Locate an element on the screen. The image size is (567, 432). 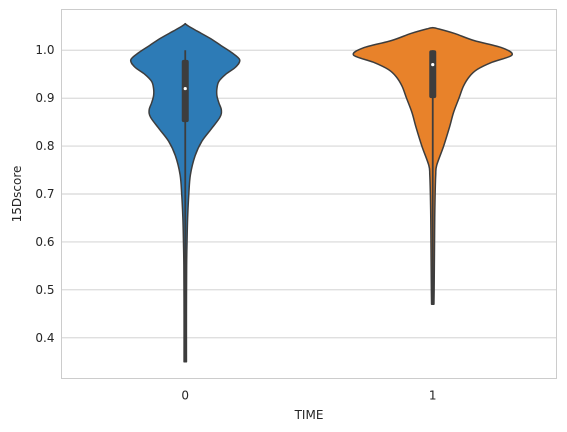
y-tick-label: 0.6 is located at coordinates (44, 242).